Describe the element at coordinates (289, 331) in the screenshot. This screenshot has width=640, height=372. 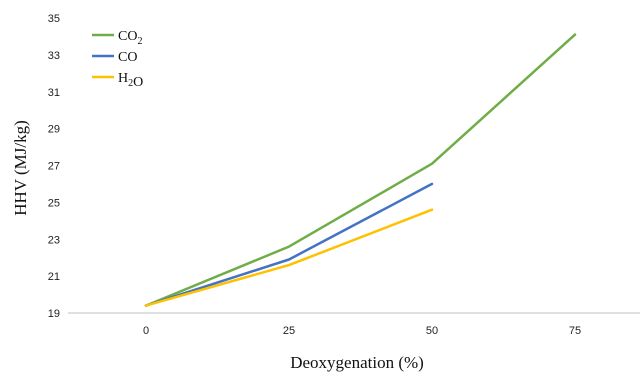
I see `x-tick-label: 25` at that location.